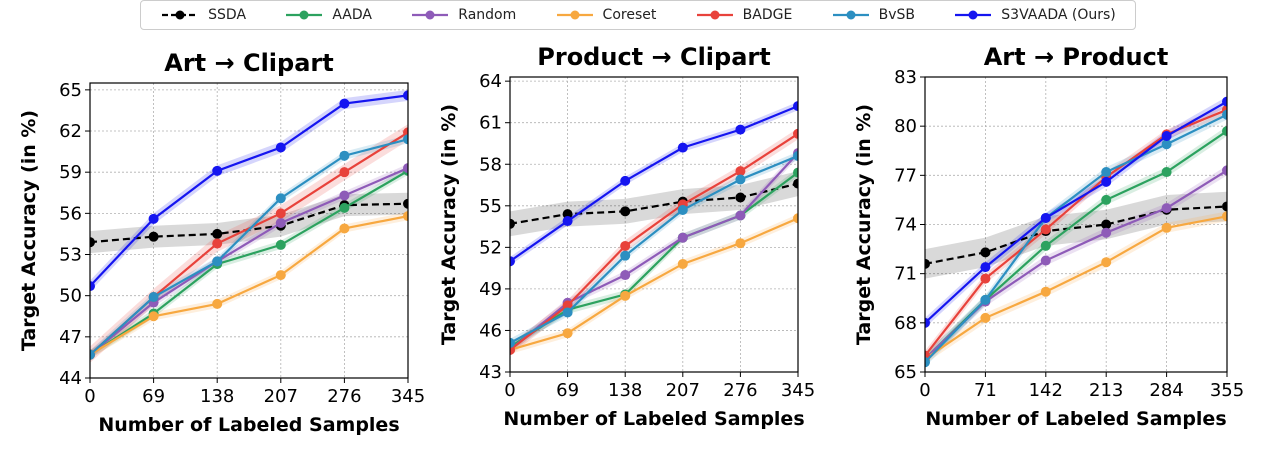 Image resolution: width=1280 pixels, height=469 pixels. What do you see at coordinates (896, 15) in the screenshot?
I see `legend-label: BvSB` at bounding box center [896, 15].